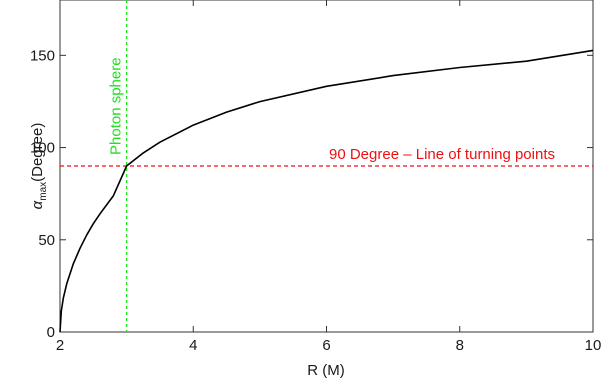 This screenshot has height=390, width=601. I want to click on y-tick-label: 0, so click(51, 332).